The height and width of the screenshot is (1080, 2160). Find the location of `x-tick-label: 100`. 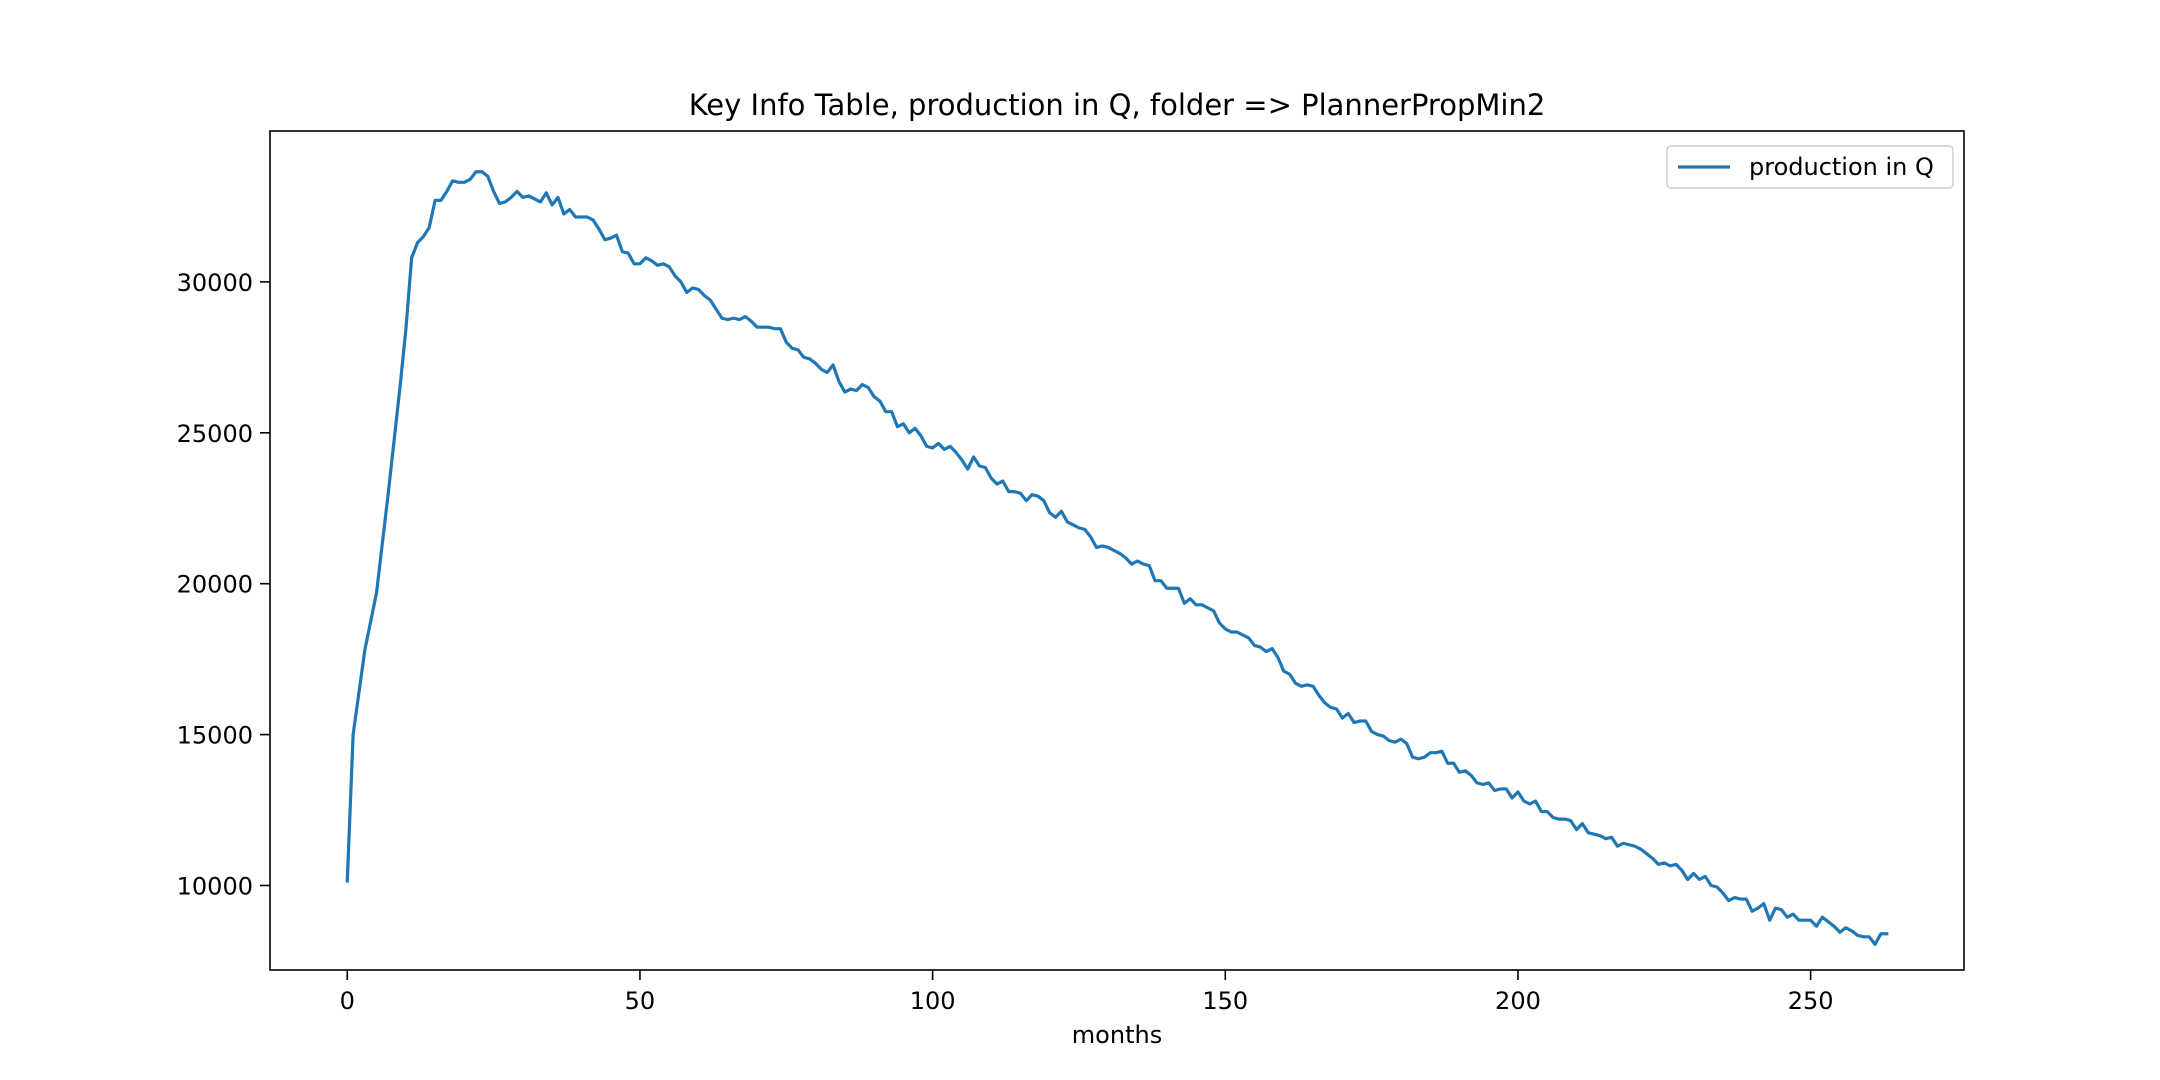

x-tick-label: 100 is located at coordinates (933, 1001).